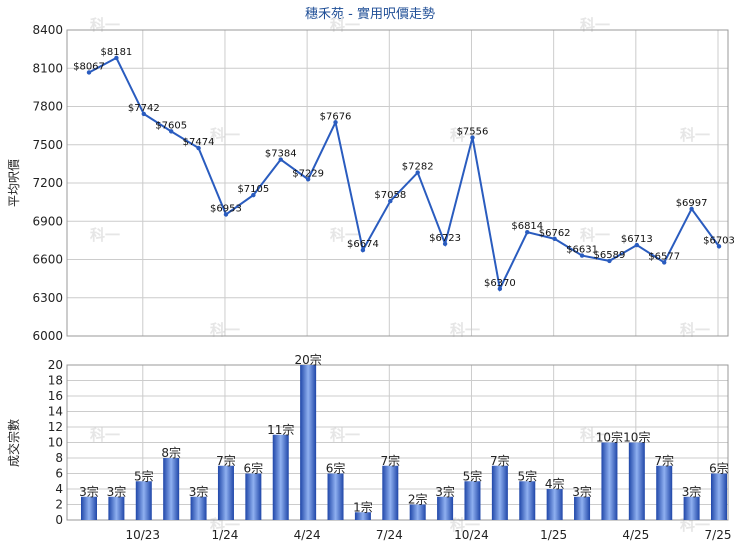 This screenshot has height=550, width=740. What do you see at coordinates (664, 256) in the screenshot?
I see `price-data-label: $6577` at bounding box center [664, 256].